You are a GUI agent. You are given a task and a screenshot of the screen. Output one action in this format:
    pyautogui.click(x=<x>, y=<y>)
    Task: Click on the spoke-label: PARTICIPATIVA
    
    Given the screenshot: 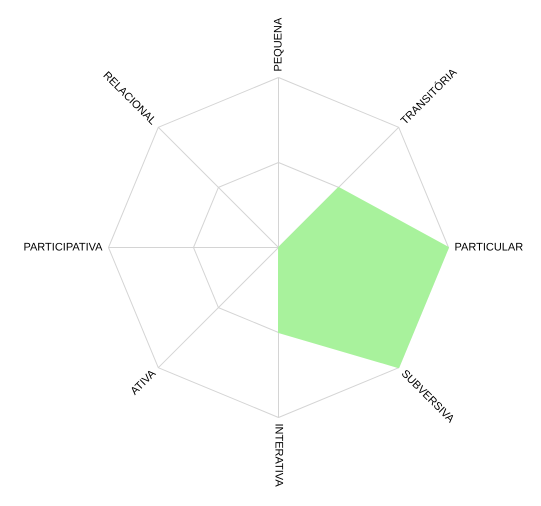 What is the action you would take?
    pyautogui.click(x=63, y=248)
    